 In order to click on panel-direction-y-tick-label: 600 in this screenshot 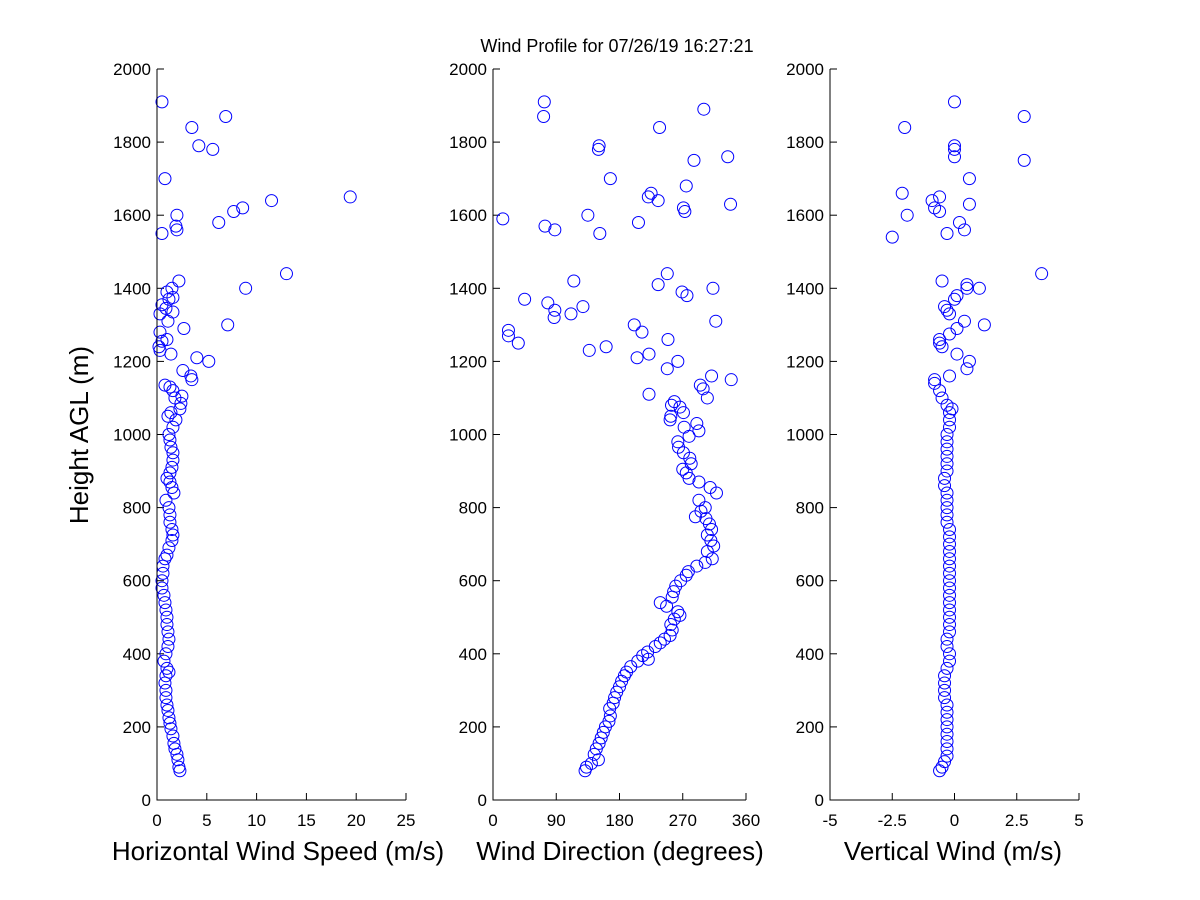, I will do `click(473, 581)`.